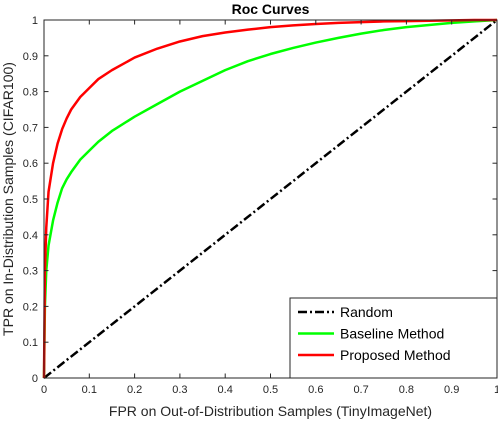 The height and width of the screenshot is (424, 498). What do you see at coordinates (395, 355) in the screenshot?
I see `legend-entry-label: Proposed Method` at bounding box center [395, 355].